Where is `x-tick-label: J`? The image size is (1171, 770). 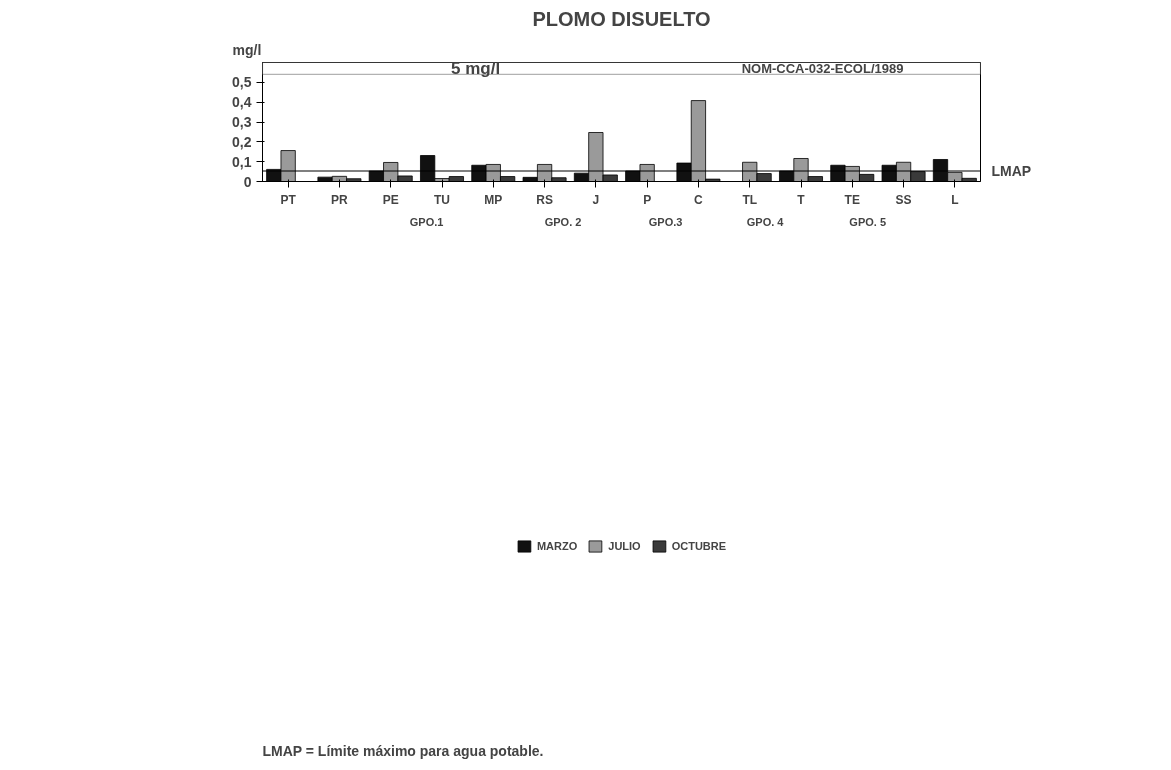
x-tick-label: J is located at coordinates (596, 199).